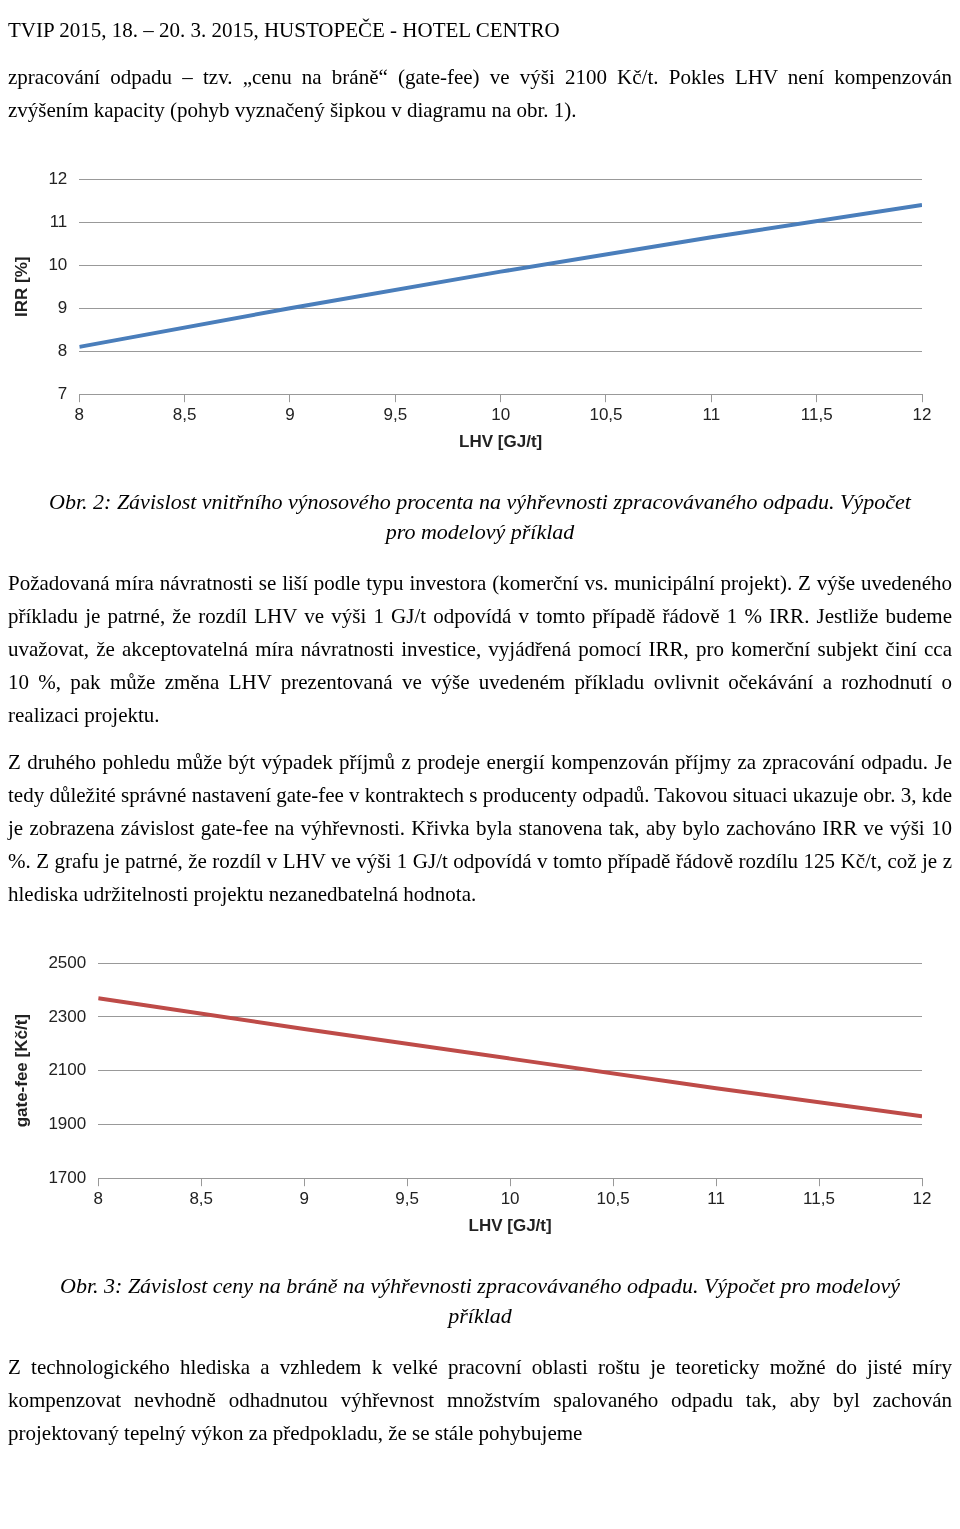  What do you see at coordinates (480, 1400) in the screenshot?
I see `text: Z technologického hlediska a vzhledem k velké pracovní oblasti roštu je teoreticky možné do jisté míry kompenzovat nevhodně odhadnutou výhřevnost množstvím spalovaného odpadu tak, aby byl zachován projektovaný tepelný výkon za předpokladu, že se stále pohybujeme` at bounding box center [480, 1400].